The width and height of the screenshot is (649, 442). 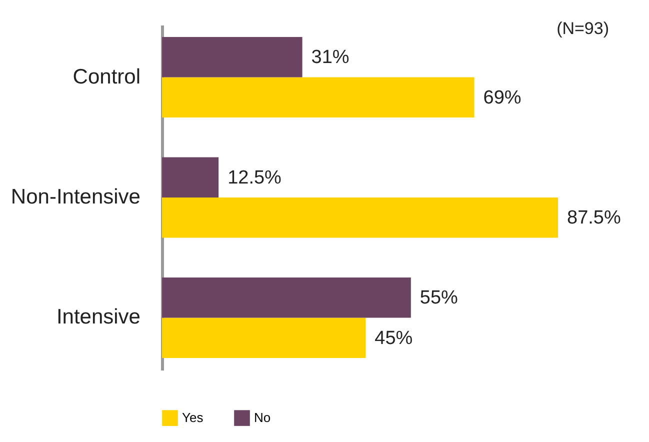 I want to click on data-label: 45%, so click(x=393, y=338).